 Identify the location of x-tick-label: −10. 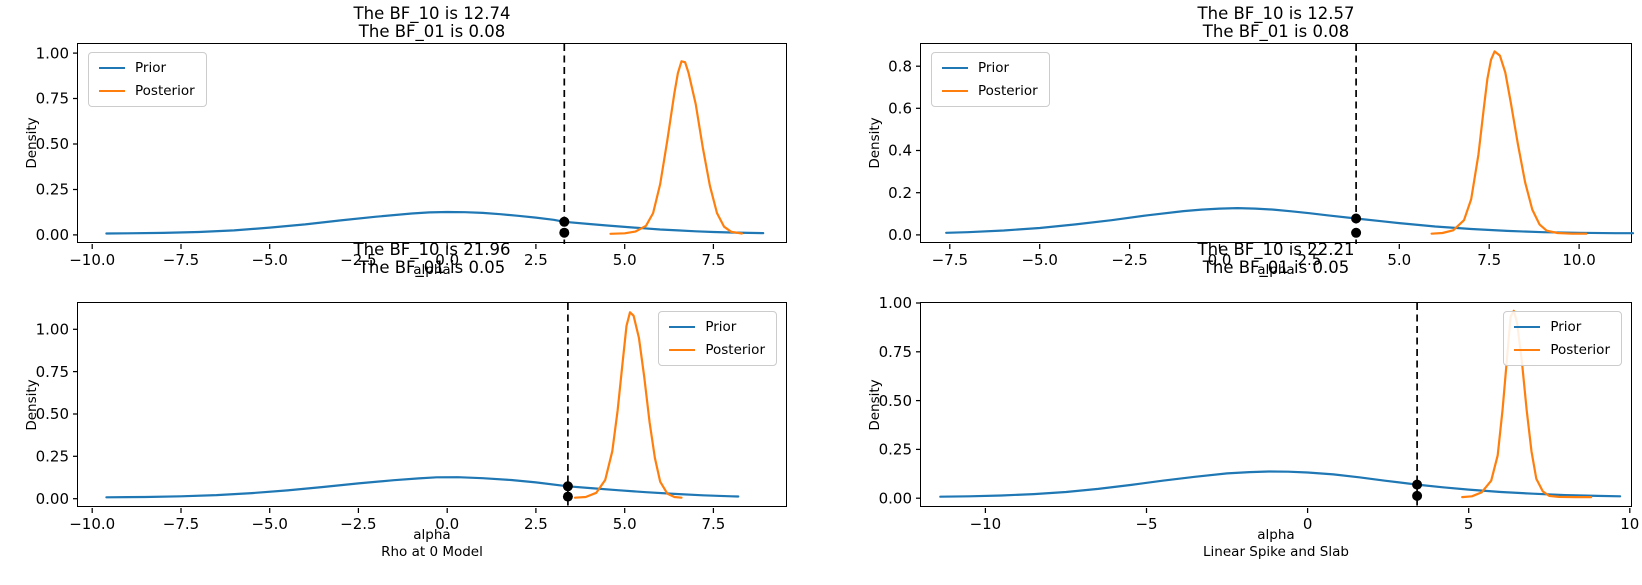
(986, 524).